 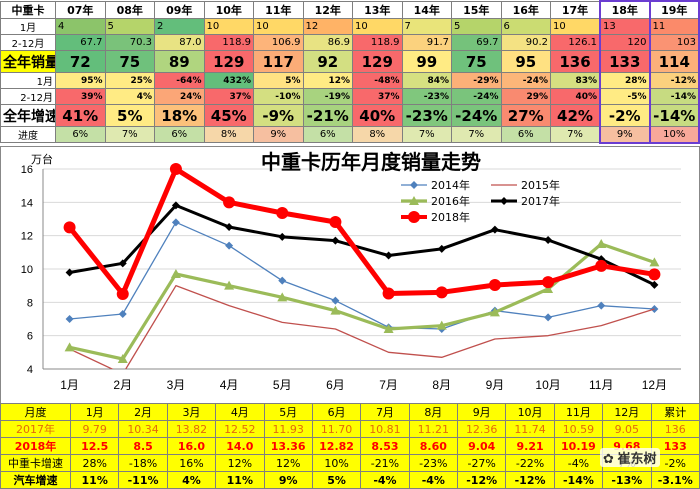 I want to click on data-cell: 18%, so click(x=179, y=115).